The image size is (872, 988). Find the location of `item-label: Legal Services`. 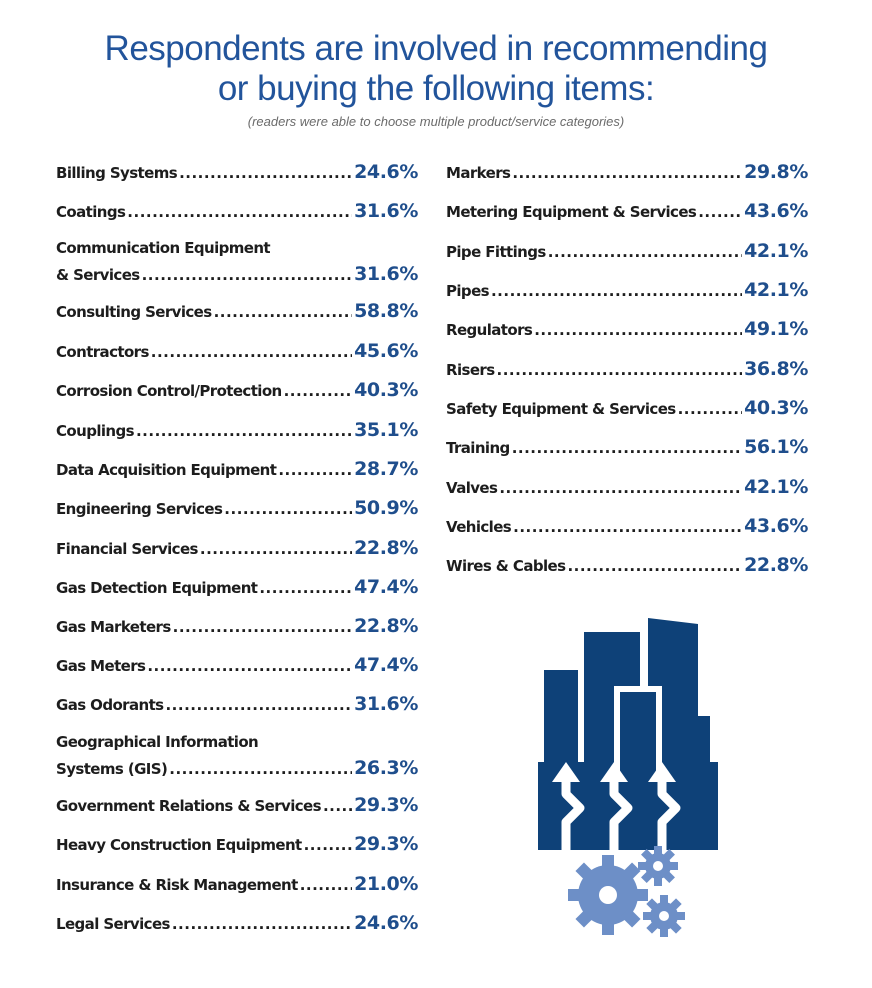

item-label: Legal Services is located at coordinates (113, 924).